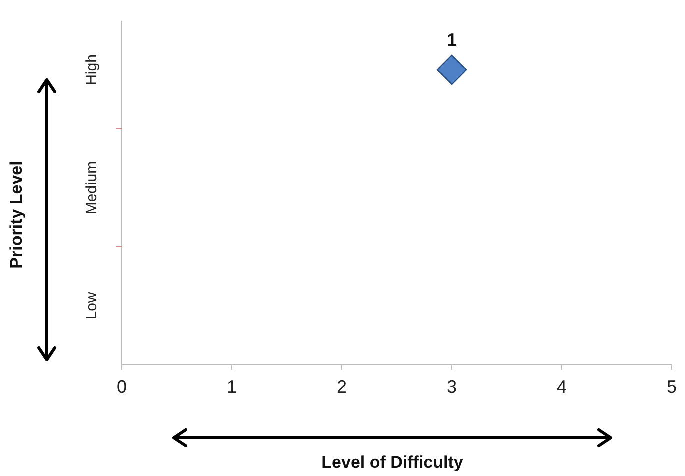 The height and width of the screenshot is (476, 685). Describe the element at coordinates (342, 387) in the screenshot. I see `x-tick-label: 2` at that location.